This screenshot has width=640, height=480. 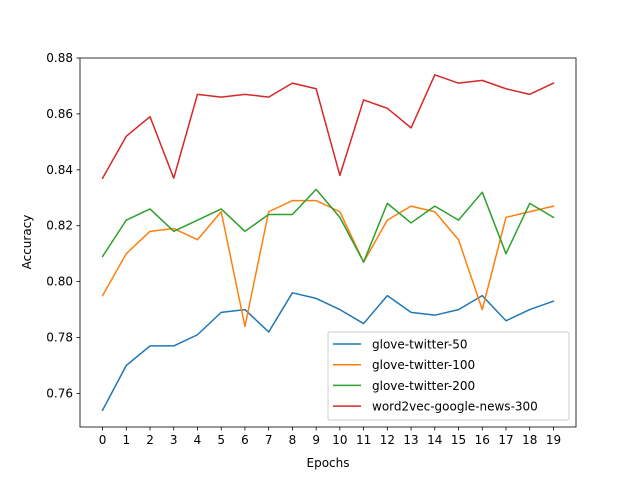 What do you see at coordinates (505, 440) in the screenshot?
I see `x-tick-label: 17` at bounding box center [505, 440].